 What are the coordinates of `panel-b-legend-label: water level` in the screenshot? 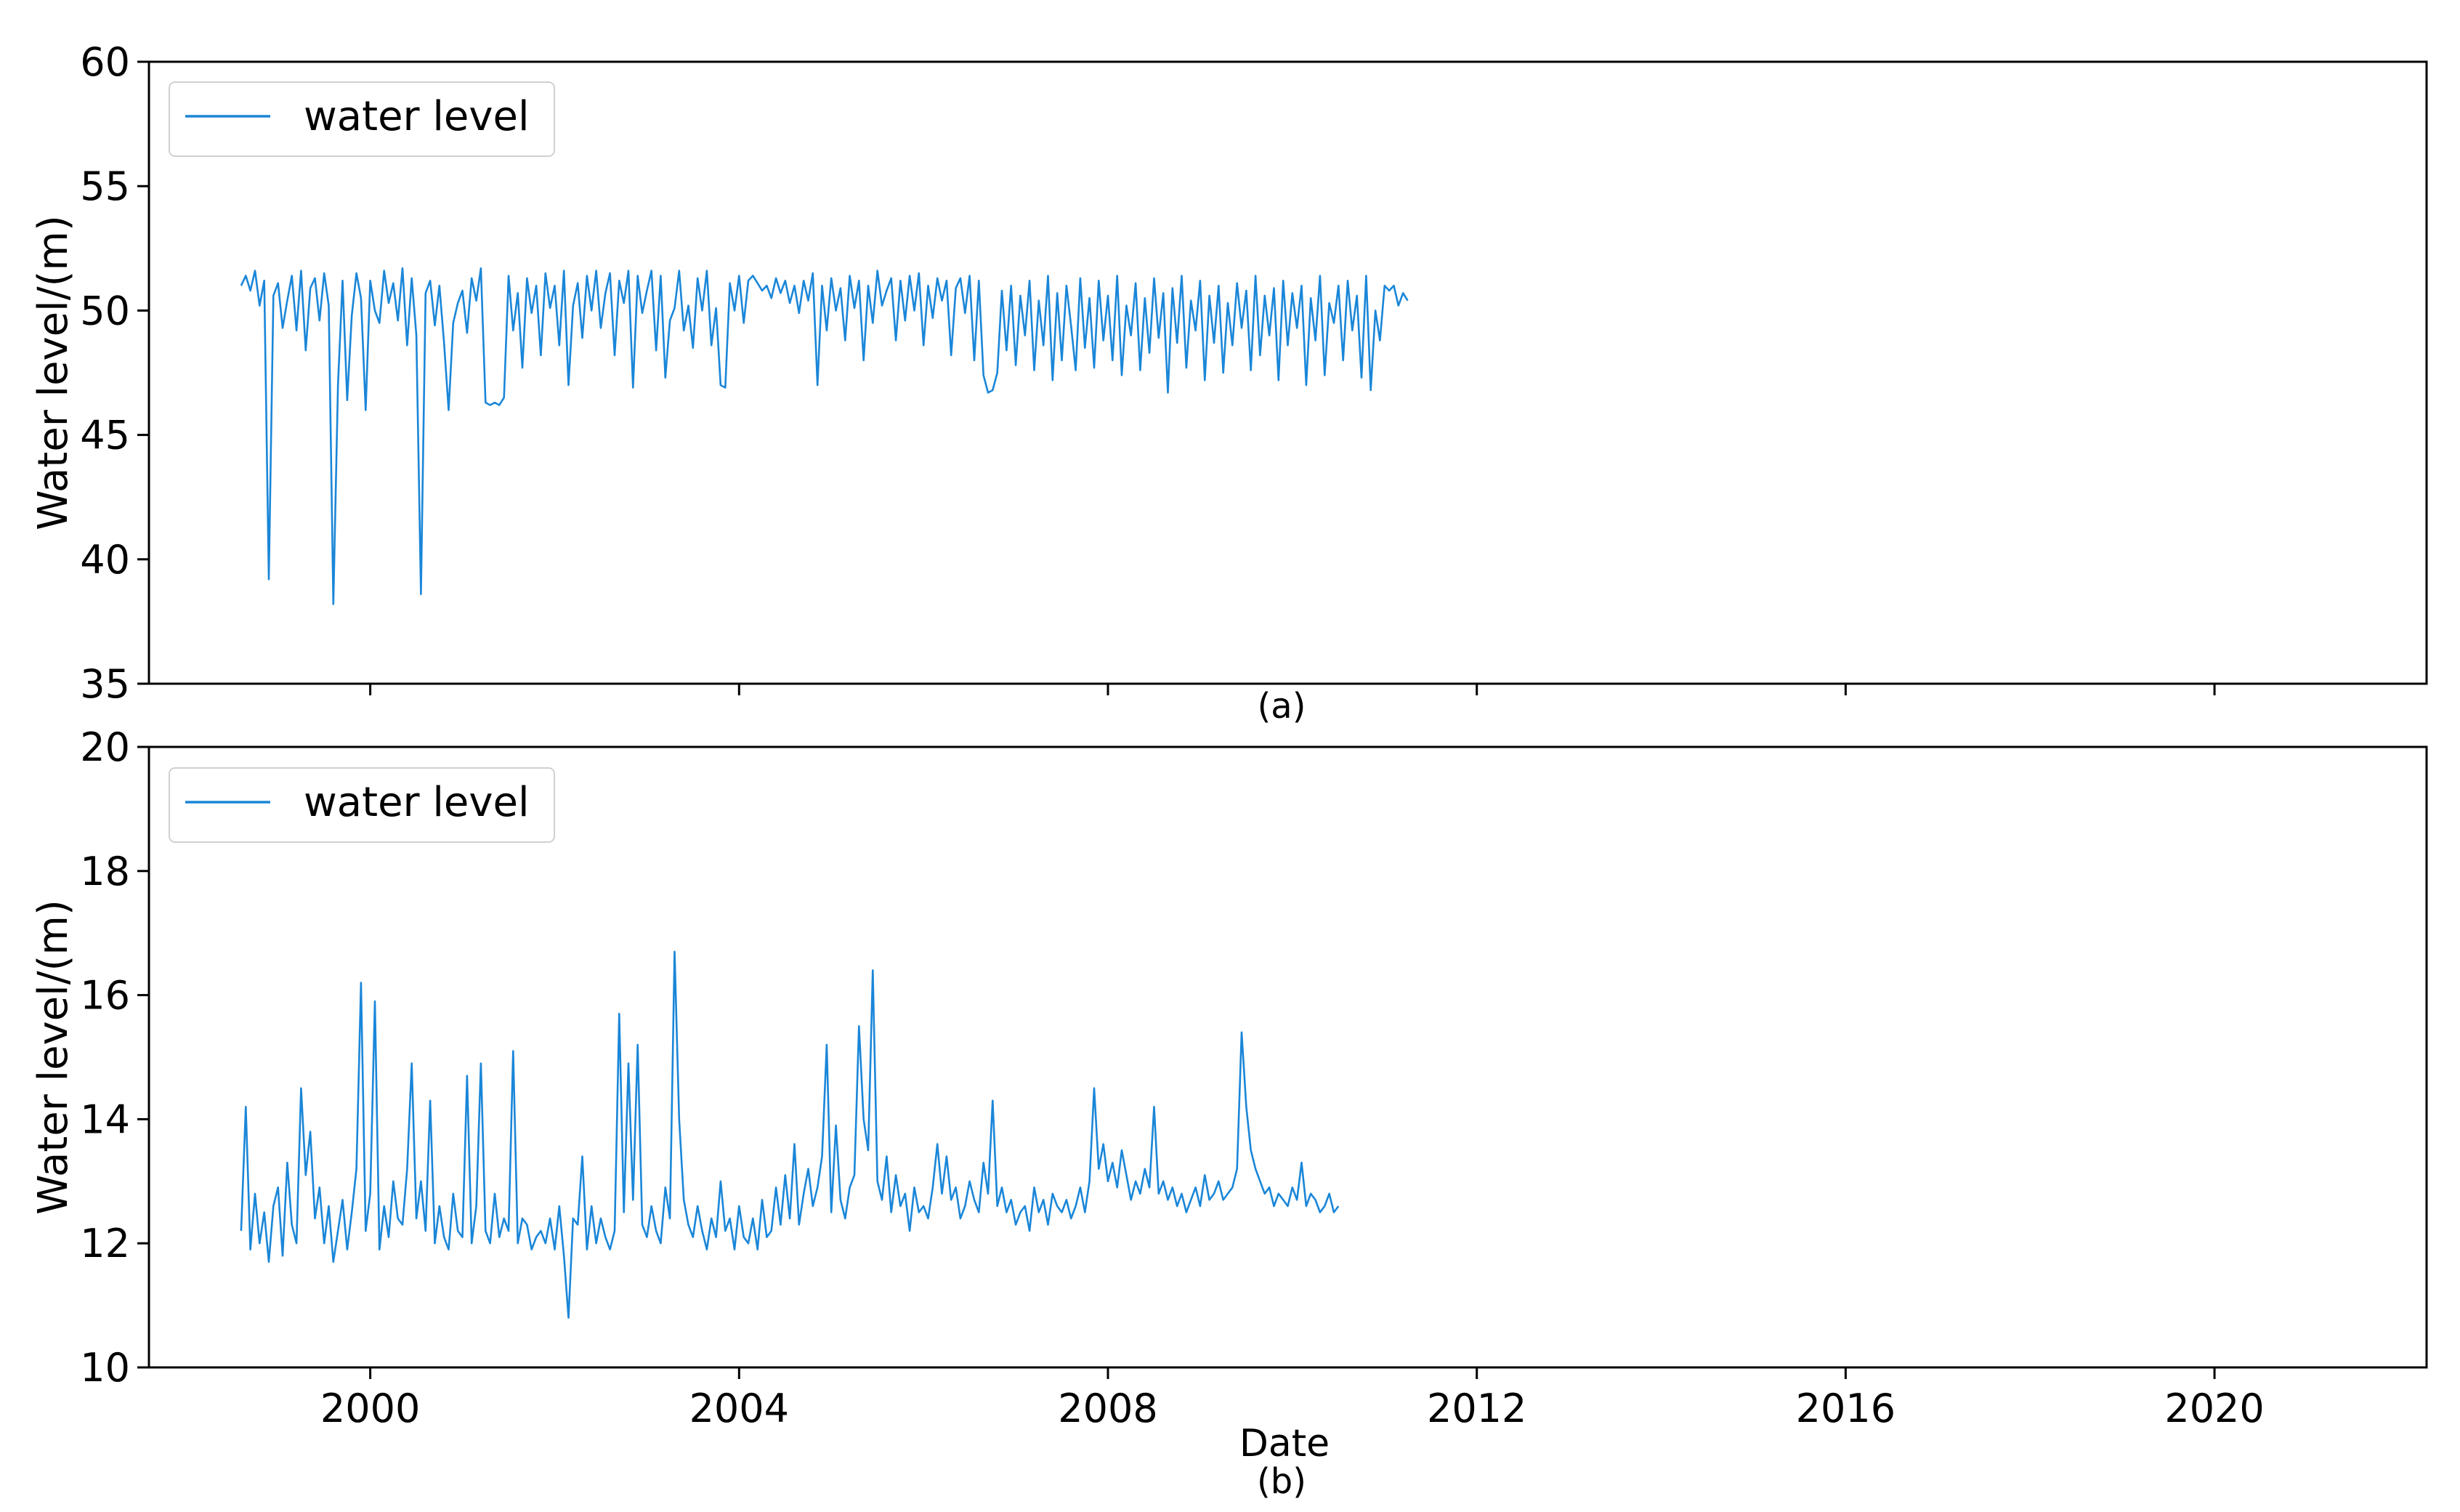 It's located at (417, 803).